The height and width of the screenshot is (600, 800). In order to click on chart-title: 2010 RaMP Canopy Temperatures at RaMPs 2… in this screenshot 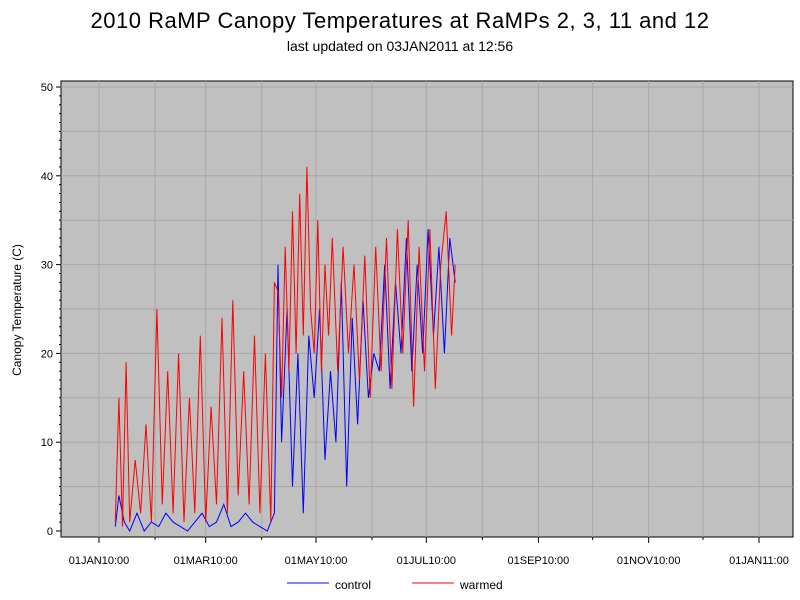, I will do `click(400, 20)`.